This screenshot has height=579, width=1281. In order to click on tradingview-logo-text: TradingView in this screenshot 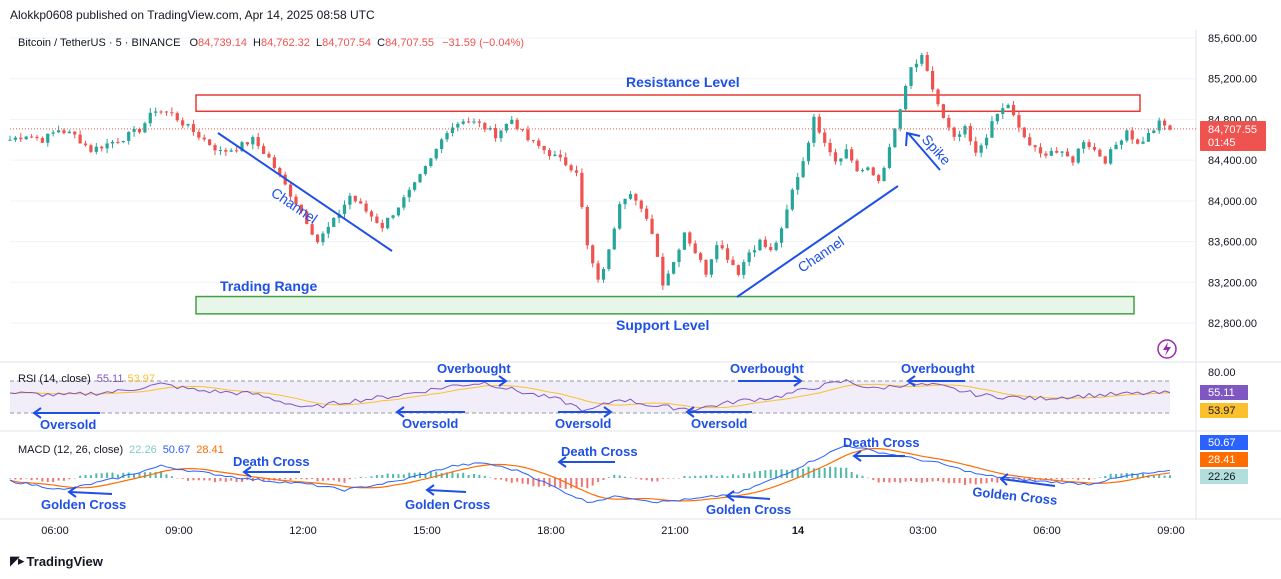, I will do `click(64, 561)`.